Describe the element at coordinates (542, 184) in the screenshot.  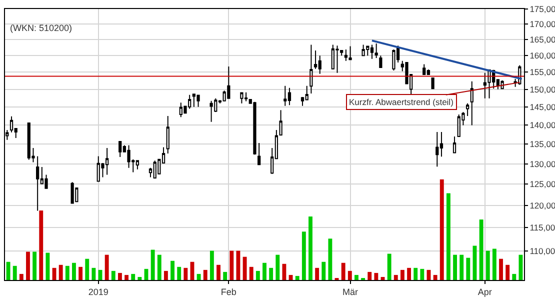
I see `y-tick-label: 125,00` at that location.